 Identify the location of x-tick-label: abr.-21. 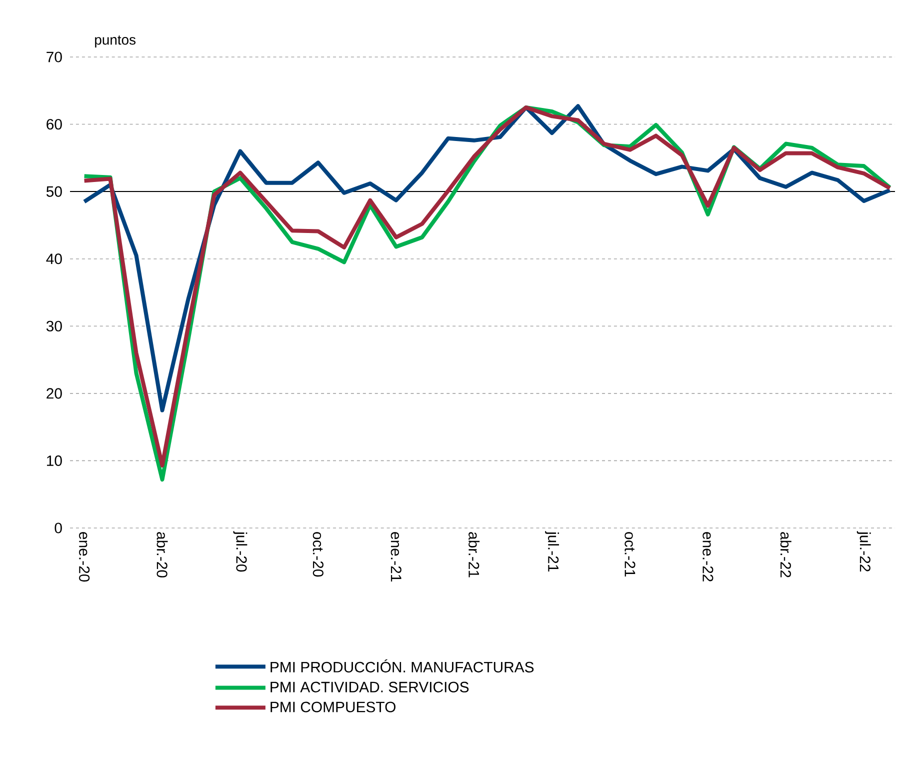
(474, 555).